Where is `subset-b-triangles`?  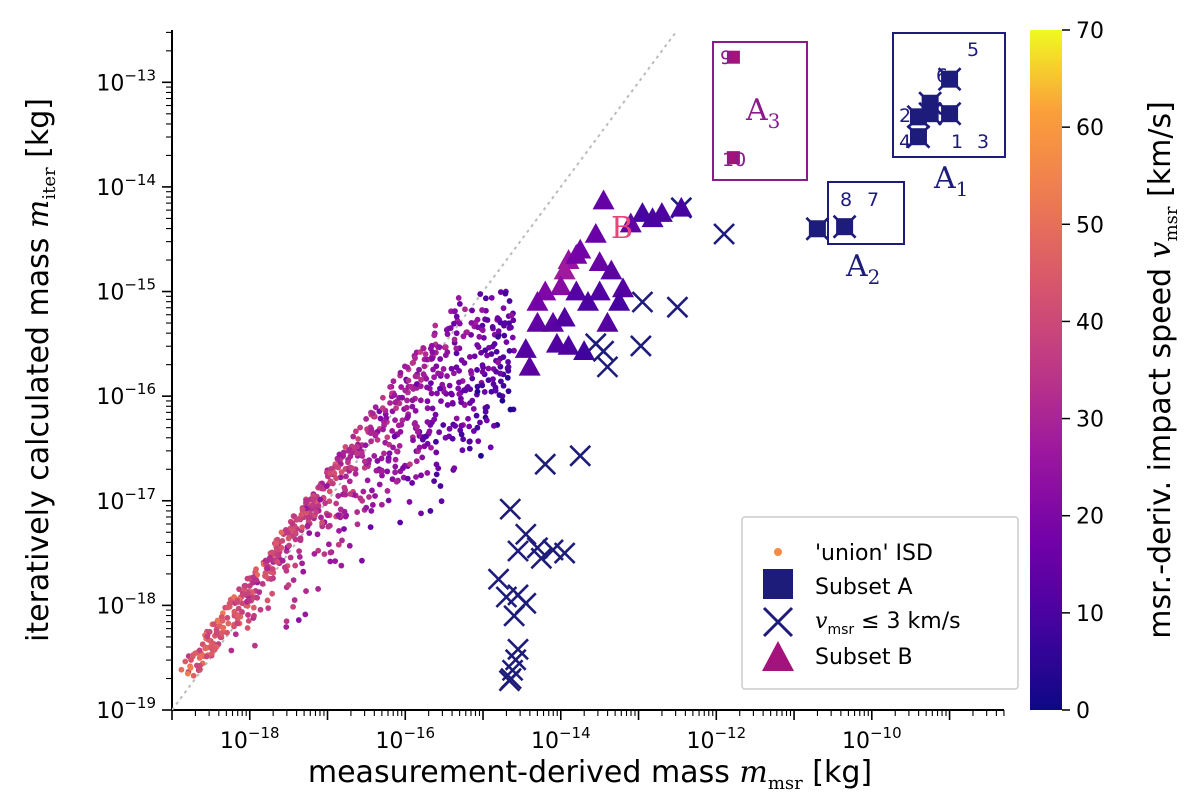 subset-b-triangles is located at coordinates (603, 282).